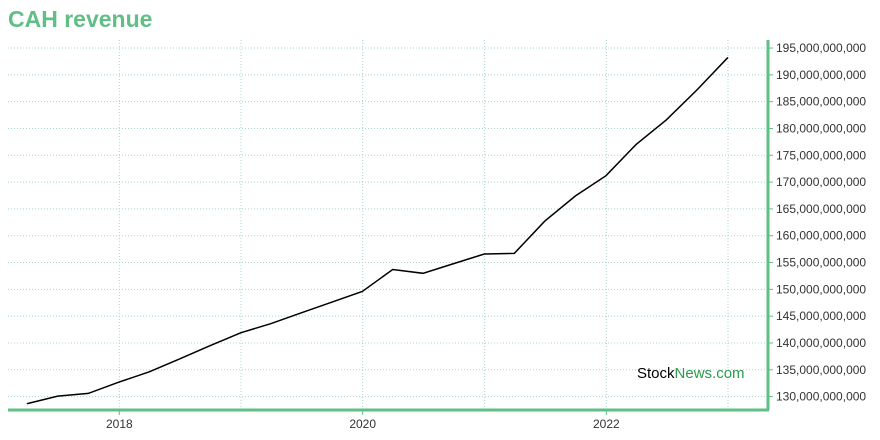  Describe the element at coordinates (691, 373) in the screenshot. I see `stocknews-watermark: StockNews.com` at that location.